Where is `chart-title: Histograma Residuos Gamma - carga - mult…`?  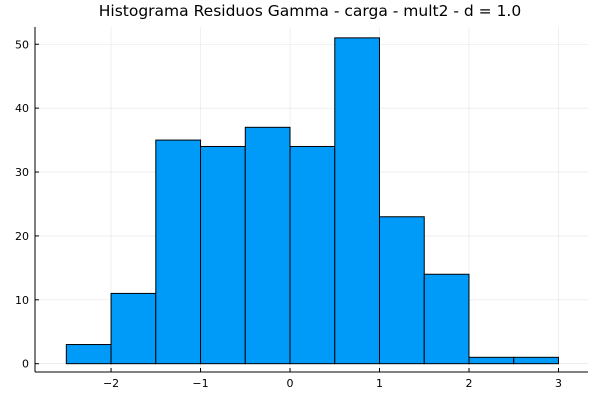 chart-title: Histograma Residuos Gamma - carga - mult… is located at coordinates (310, 11).